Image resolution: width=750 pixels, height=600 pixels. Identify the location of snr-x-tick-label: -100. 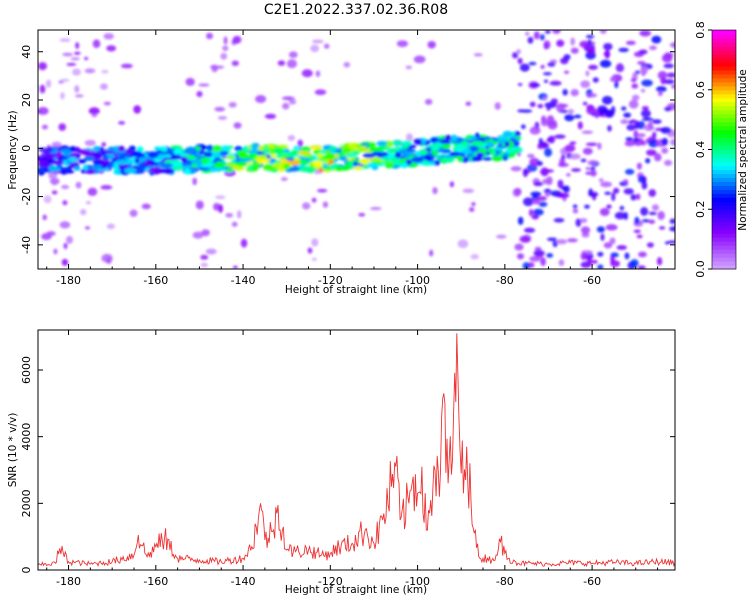
(417, 581).